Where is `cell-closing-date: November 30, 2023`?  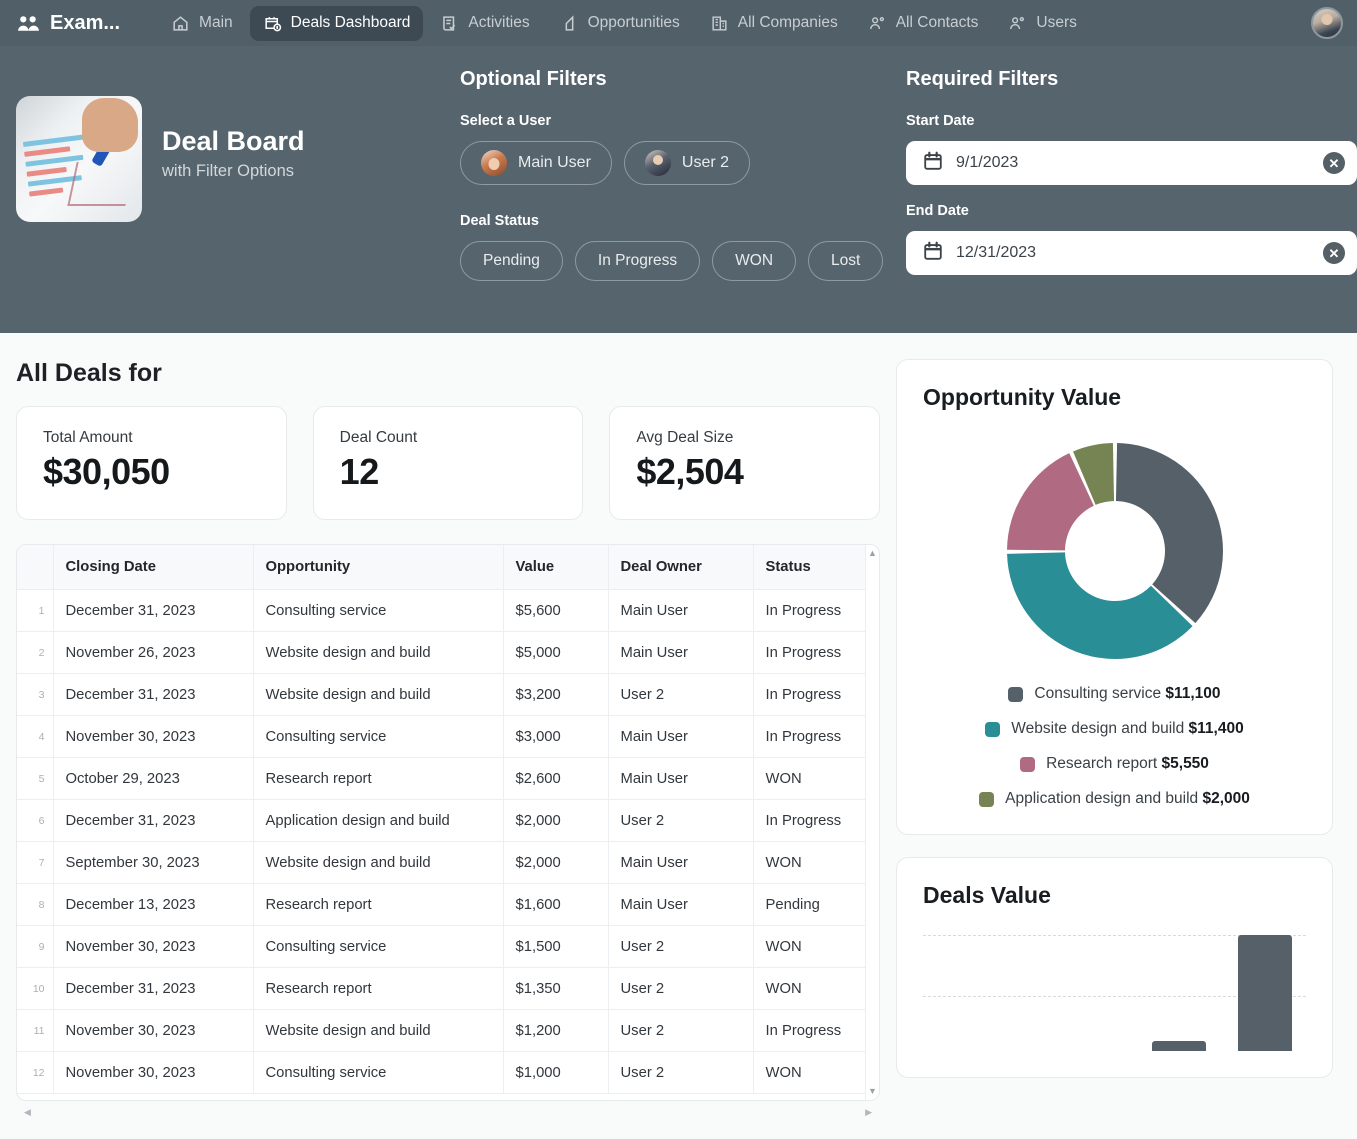 cell-closing-date: November 30, 2023 is located at coordinates (153, 1030).